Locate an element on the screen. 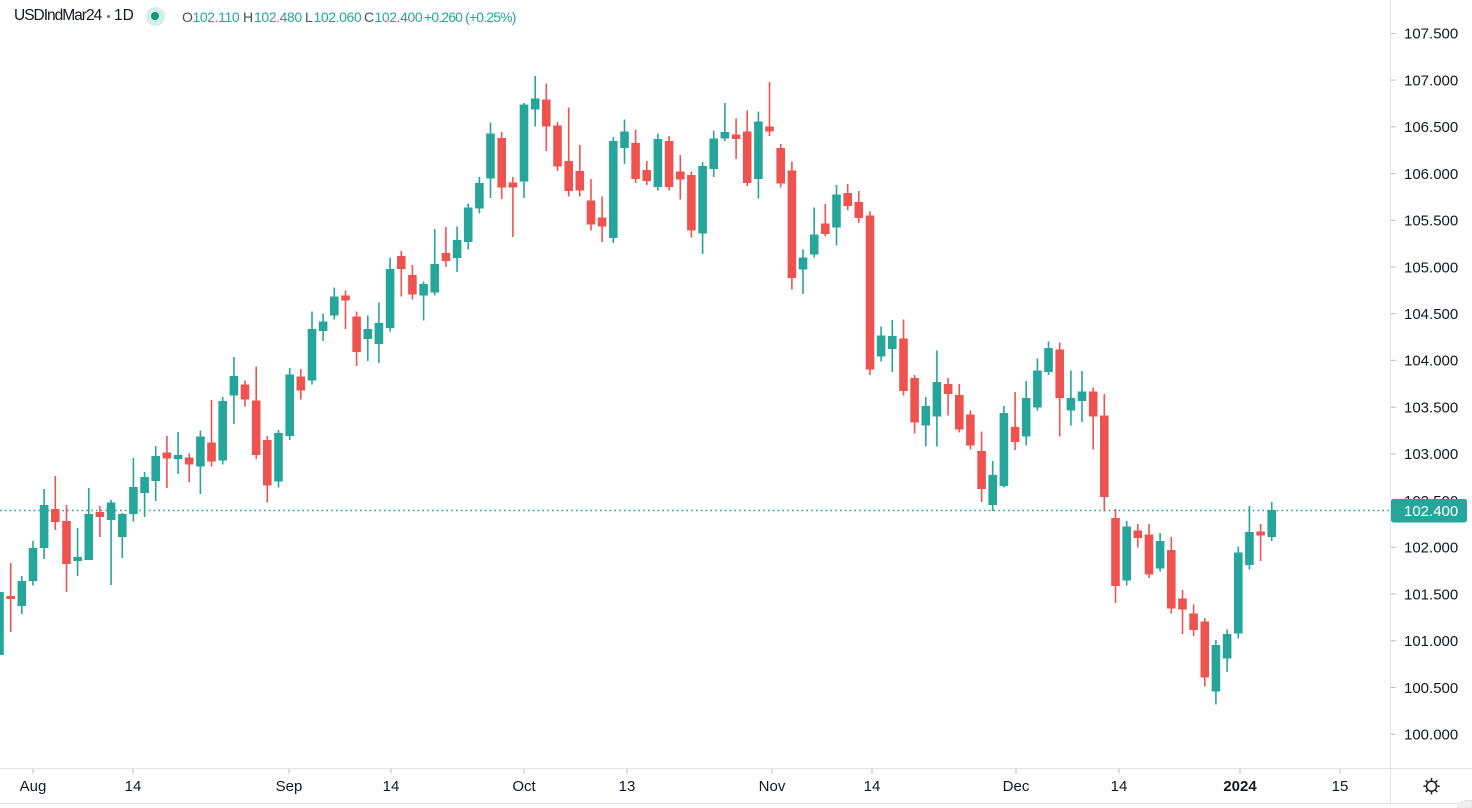 The width and height of the screenshot is (1472, 808). svg-text: 105.000 is located at coordinates (1431, 267).